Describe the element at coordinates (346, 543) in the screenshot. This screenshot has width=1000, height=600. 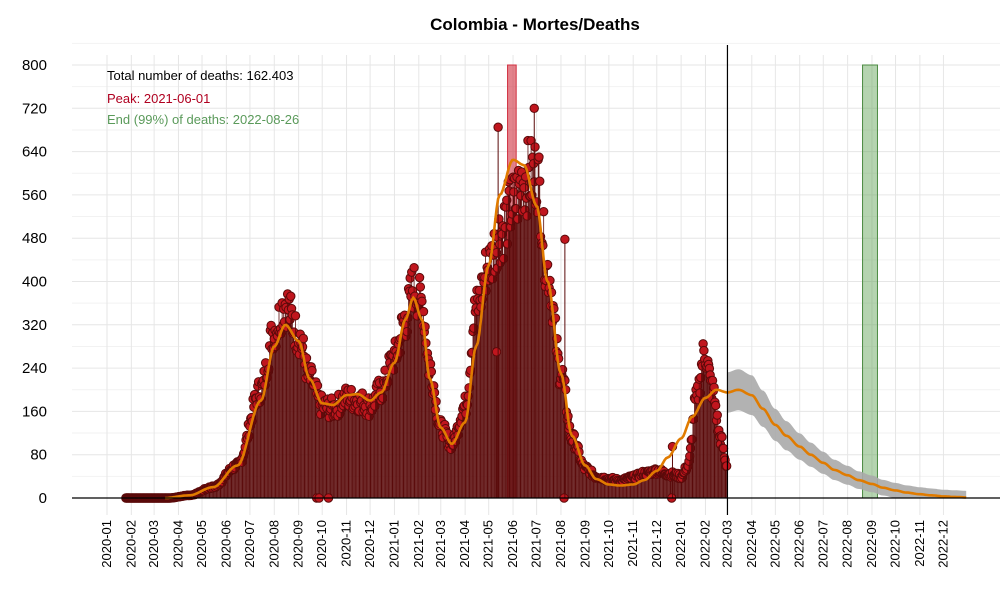
I see `x-tick-label: 2020-11` at that location.